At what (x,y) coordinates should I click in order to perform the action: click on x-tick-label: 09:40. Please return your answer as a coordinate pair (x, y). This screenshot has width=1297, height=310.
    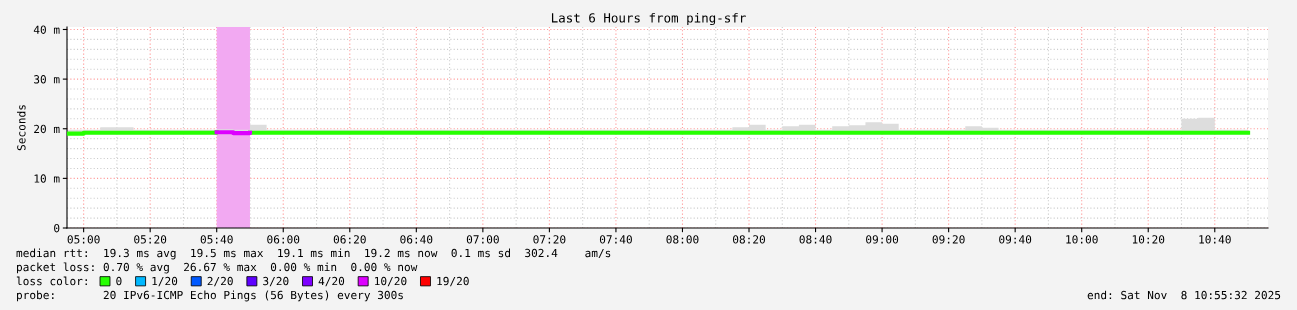
    Looking at the image, I should click on (1015, 239).